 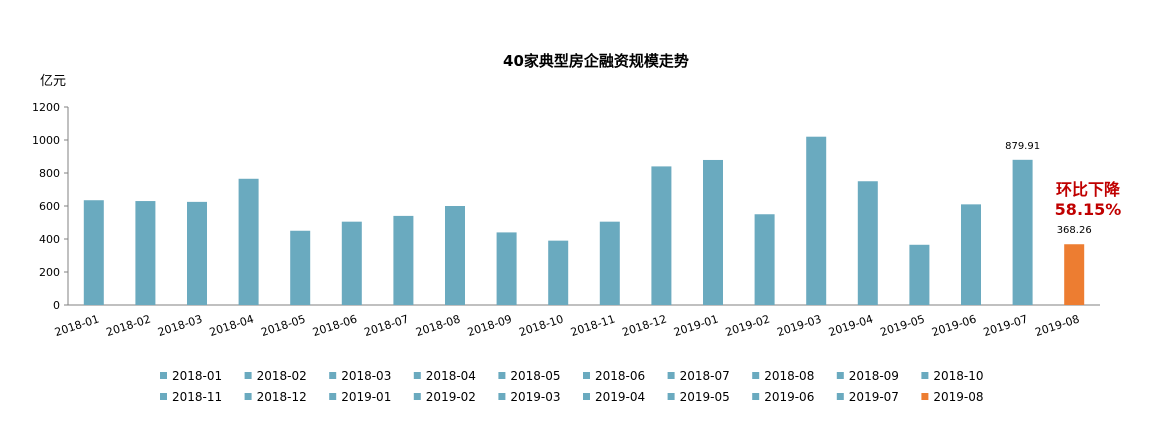 I want to click on legend-item: 2018-10, so click(x=952, y=376).